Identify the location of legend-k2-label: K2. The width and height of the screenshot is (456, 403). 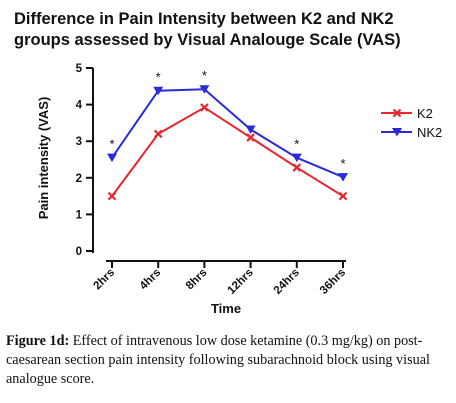
(425, 113).